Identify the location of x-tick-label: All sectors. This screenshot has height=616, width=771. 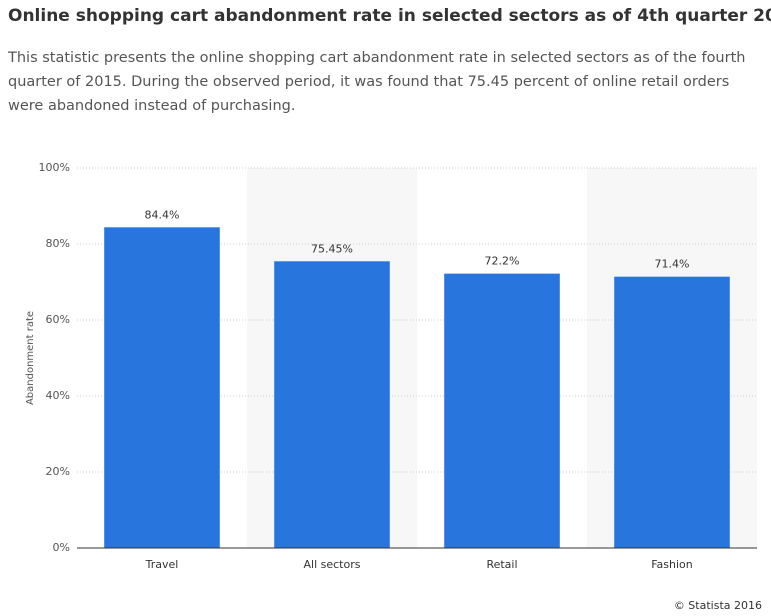
(332, 564).